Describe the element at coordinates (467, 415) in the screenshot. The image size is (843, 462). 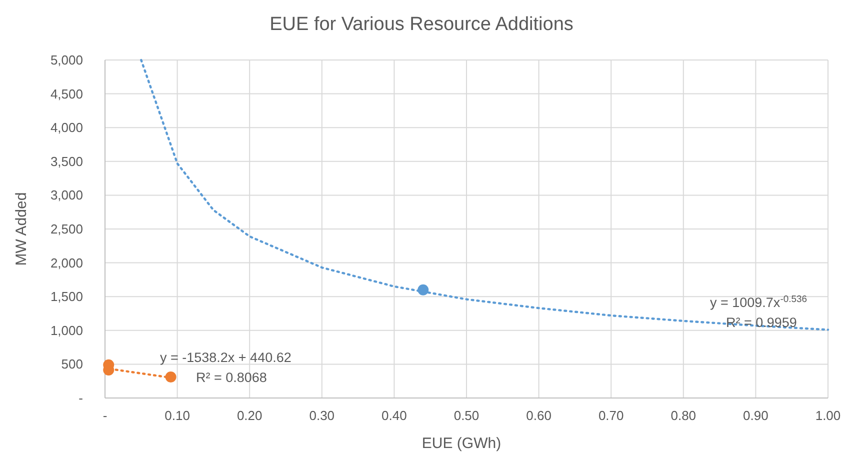
I see `x-tick-label: 0.50` at that location.